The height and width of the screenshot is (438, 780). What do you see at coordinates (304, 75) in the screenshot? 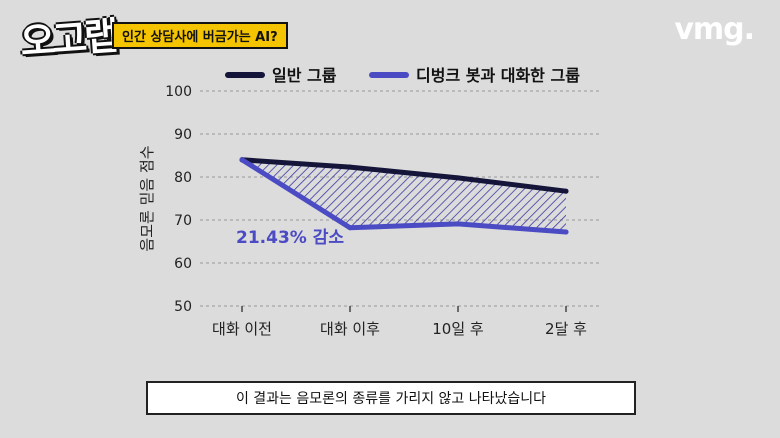
I see `legend-label-1: 일반 그룹` at bounding box center [304, 75].